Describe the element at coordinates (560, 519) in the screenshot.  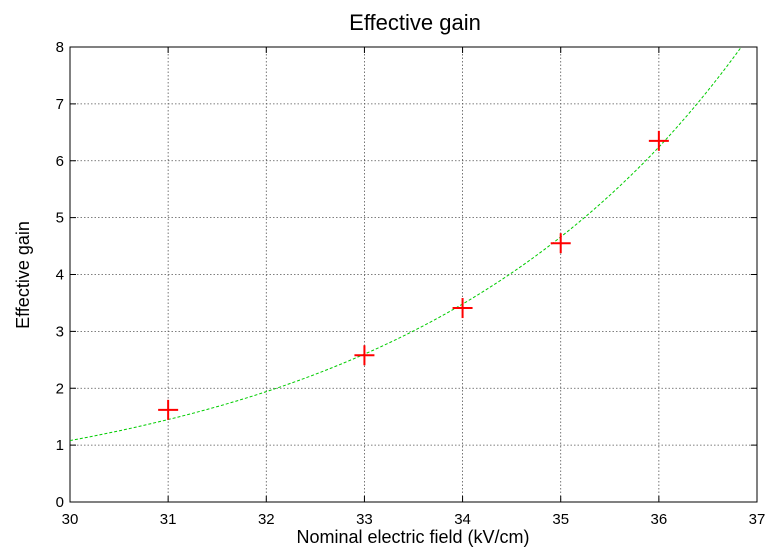
I see `x-tick-label: 35` at that location.